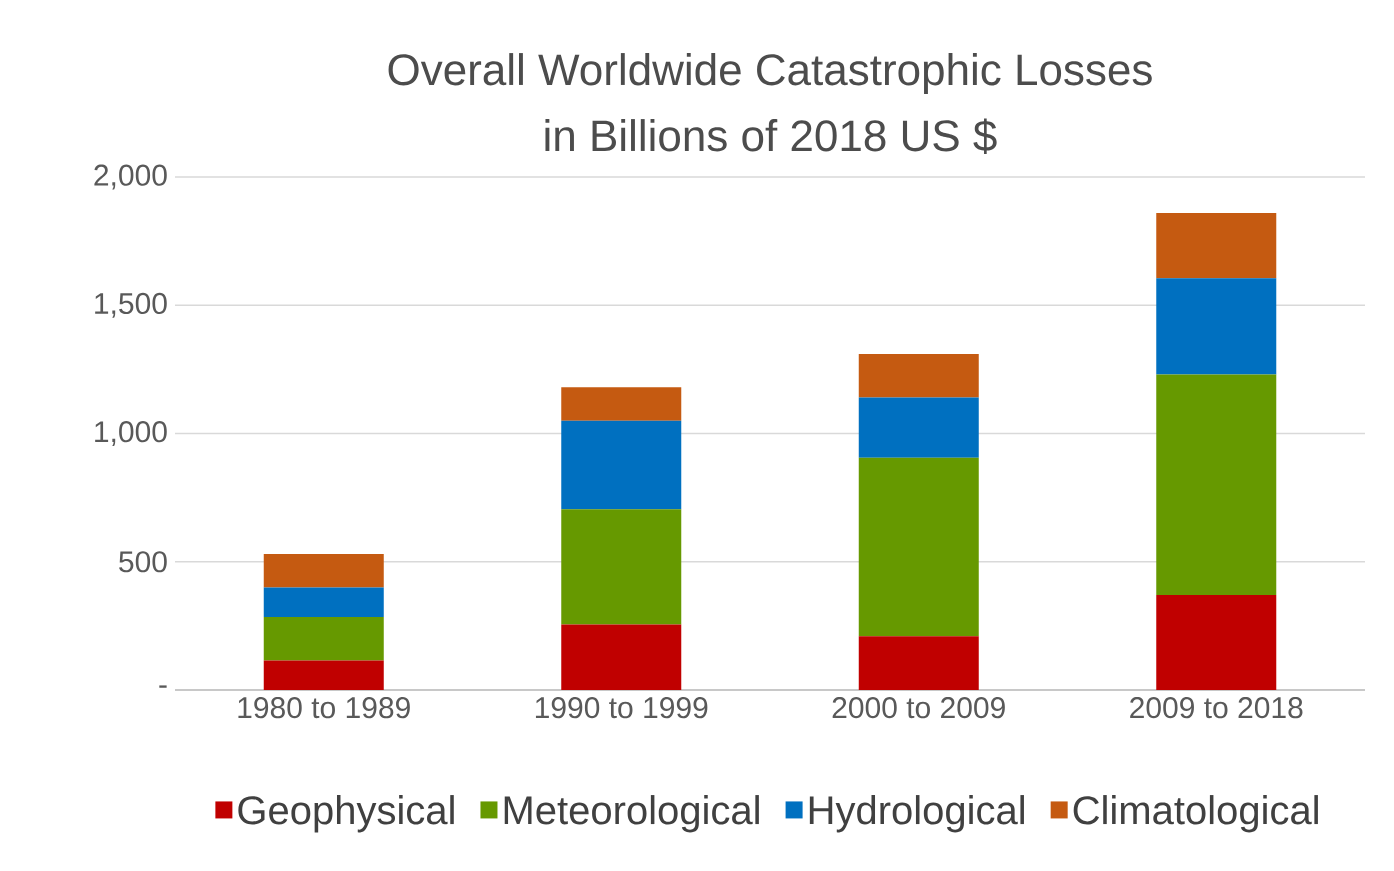 The image size is (1394, 871). What do you see at coordinates (346, 814) in the screenshot?
I see `legend-label: Geophysical` at bounding box center [346, 814].